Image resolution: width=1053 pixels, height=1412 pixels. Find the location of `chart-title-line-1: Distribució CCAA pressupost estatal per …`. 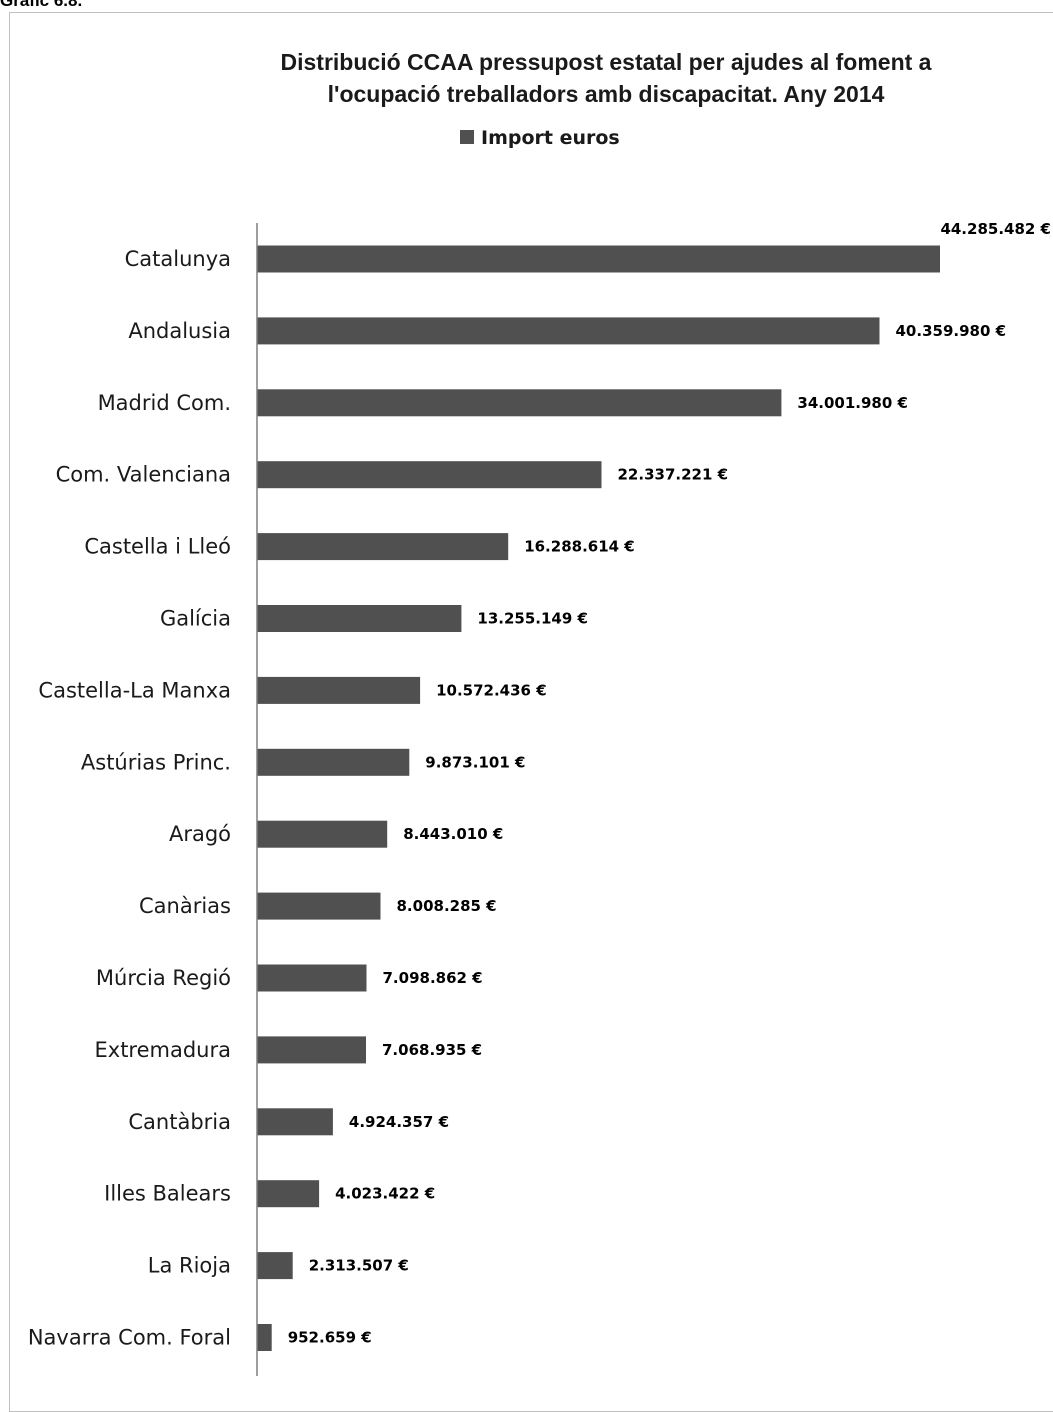

chart-title-line-1: Distribució CCAA pressupost estatal per … is located at coordinates (606, 62).